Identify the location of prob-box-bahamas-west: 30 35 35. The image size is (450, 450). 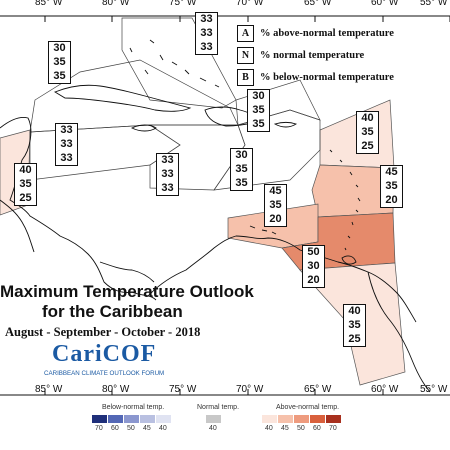
(59, 62).